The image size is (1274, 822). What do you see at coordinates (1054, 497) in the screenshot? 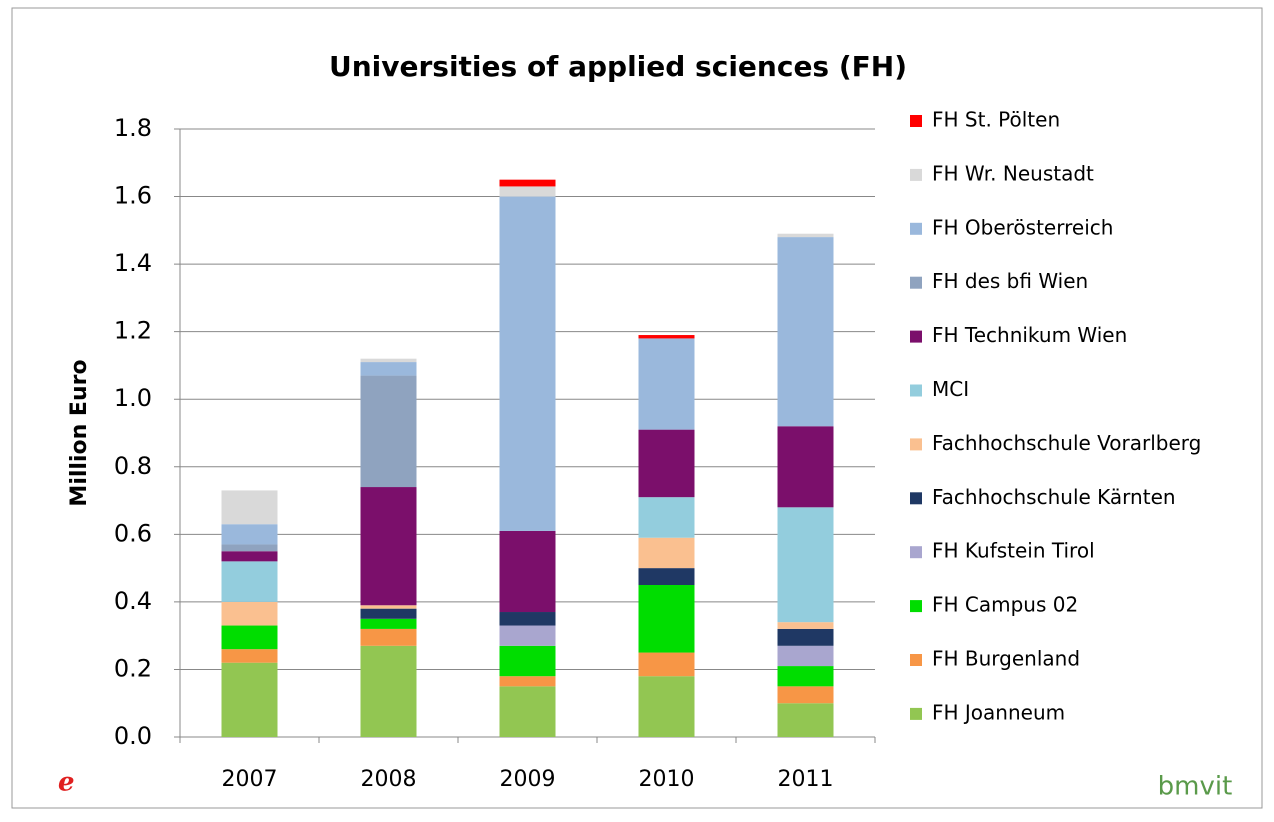
I see `legend-label: Fachhochschule Kärnten` at bounding box center [1054, 497].